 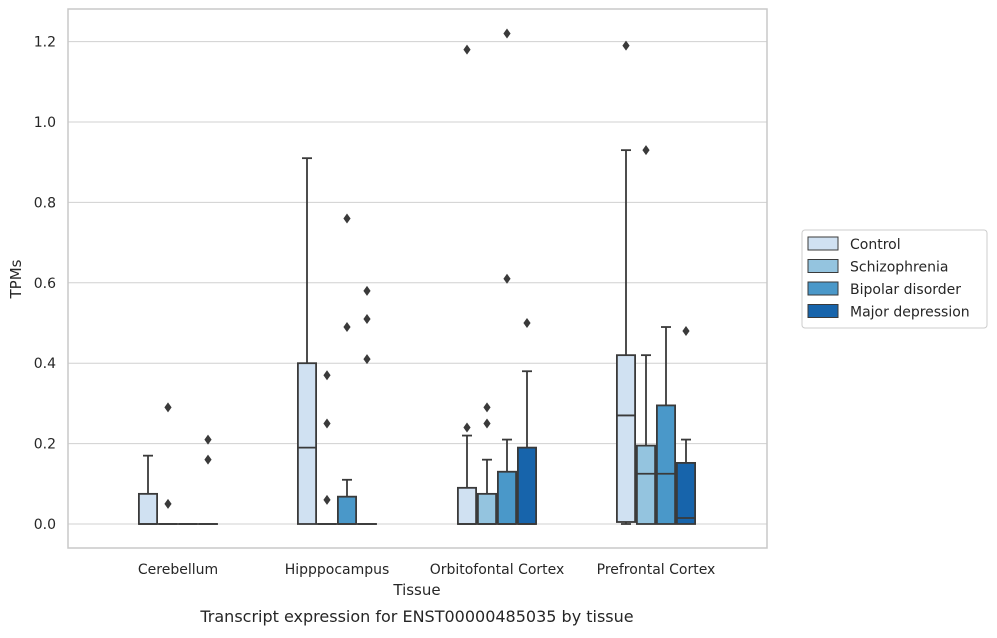 I want to click on y-tick-label: 0.2, so click(x=45, y=445).